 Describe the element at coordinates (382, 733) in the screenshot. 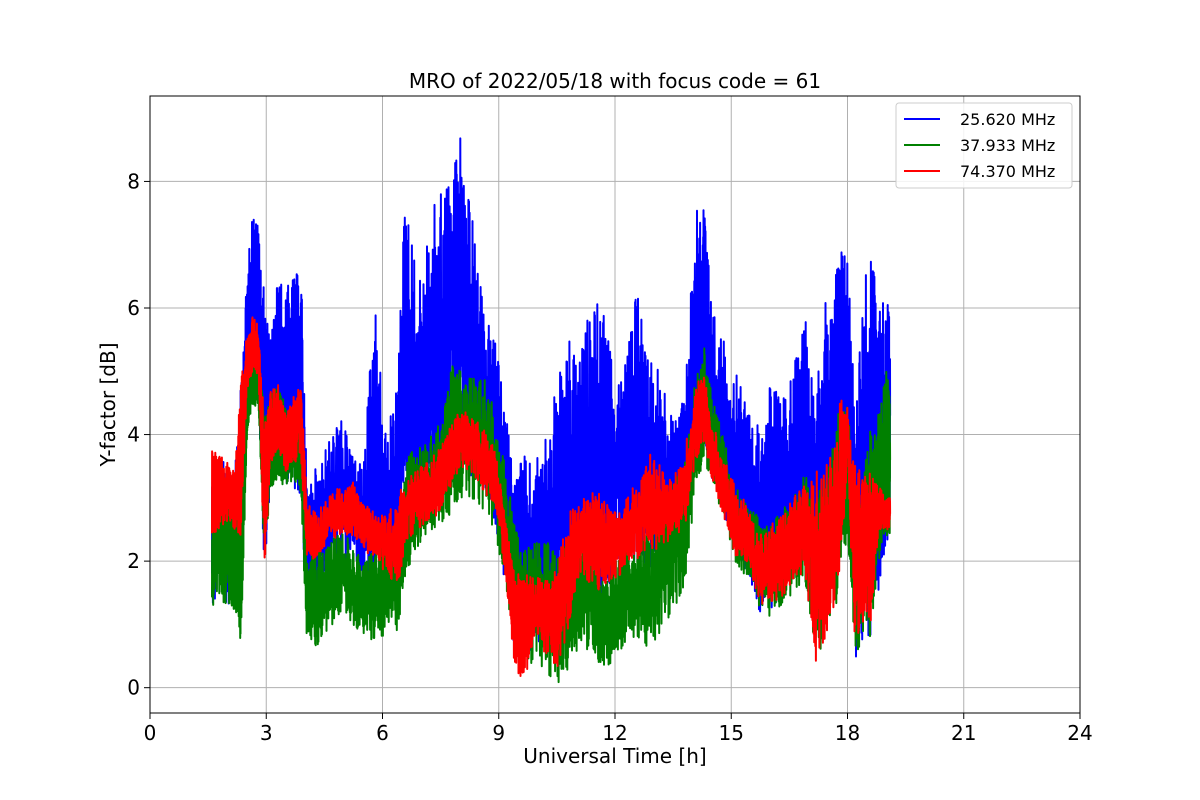

I see `x-tick-label: 6` at that location.